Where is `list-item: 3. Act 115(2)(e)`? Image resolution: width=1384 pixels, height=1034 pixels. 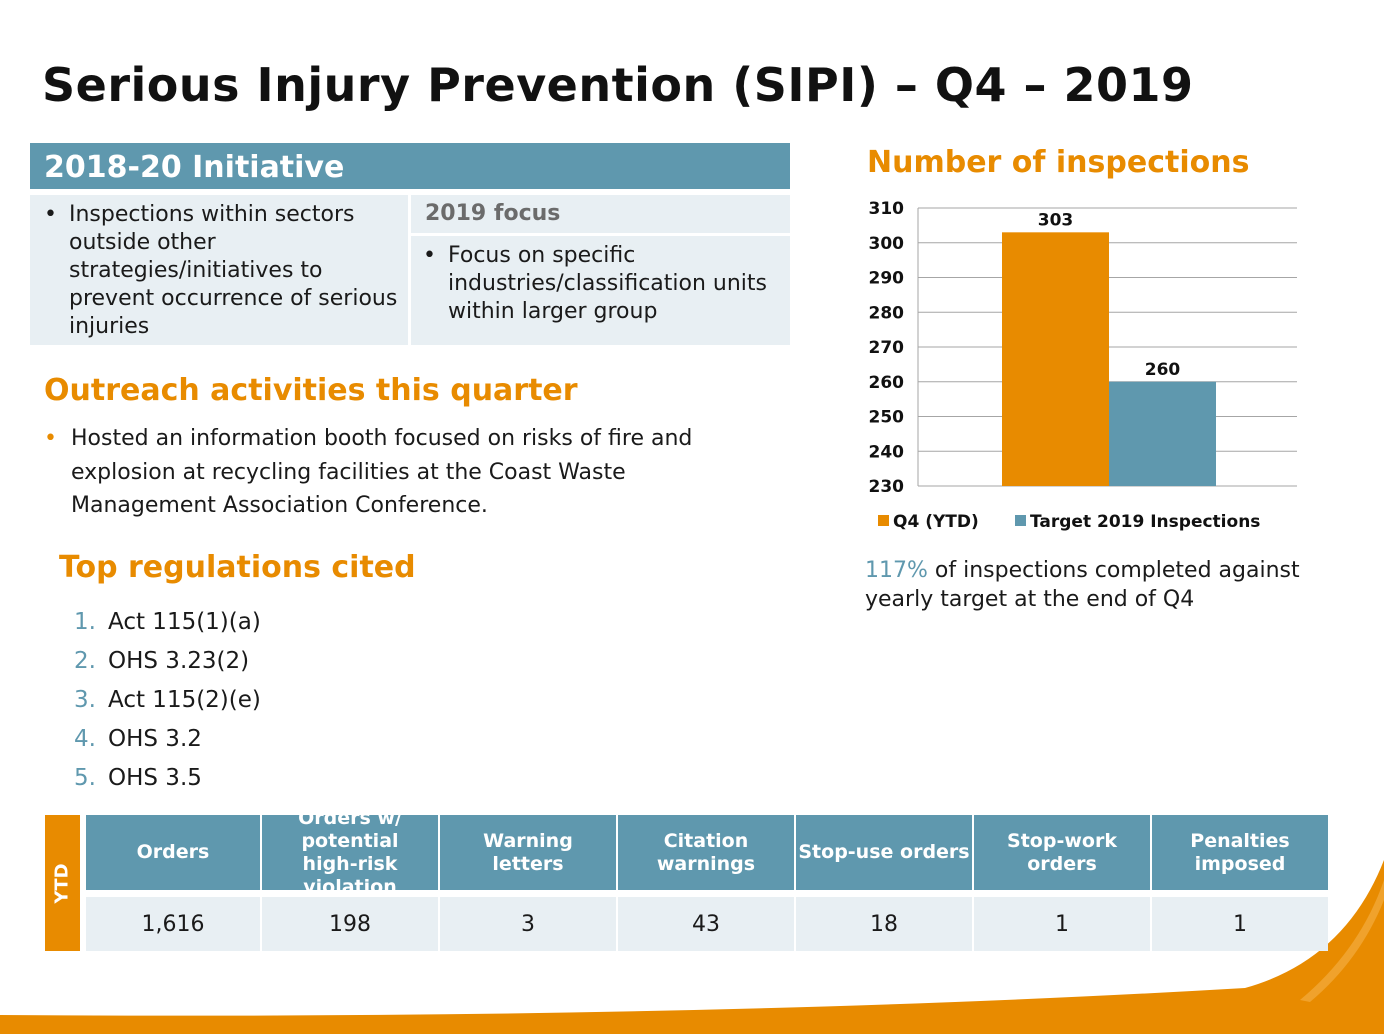
list-item: 3. Act 115(2)(e) is located at coordinates (167, 700).